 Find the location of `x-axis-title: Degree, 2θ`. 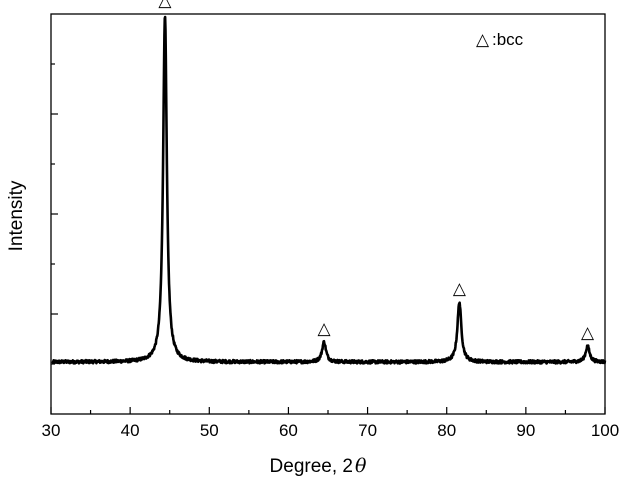

x-axis-title: Degree, 2θ is located at coordinates (318, 466).